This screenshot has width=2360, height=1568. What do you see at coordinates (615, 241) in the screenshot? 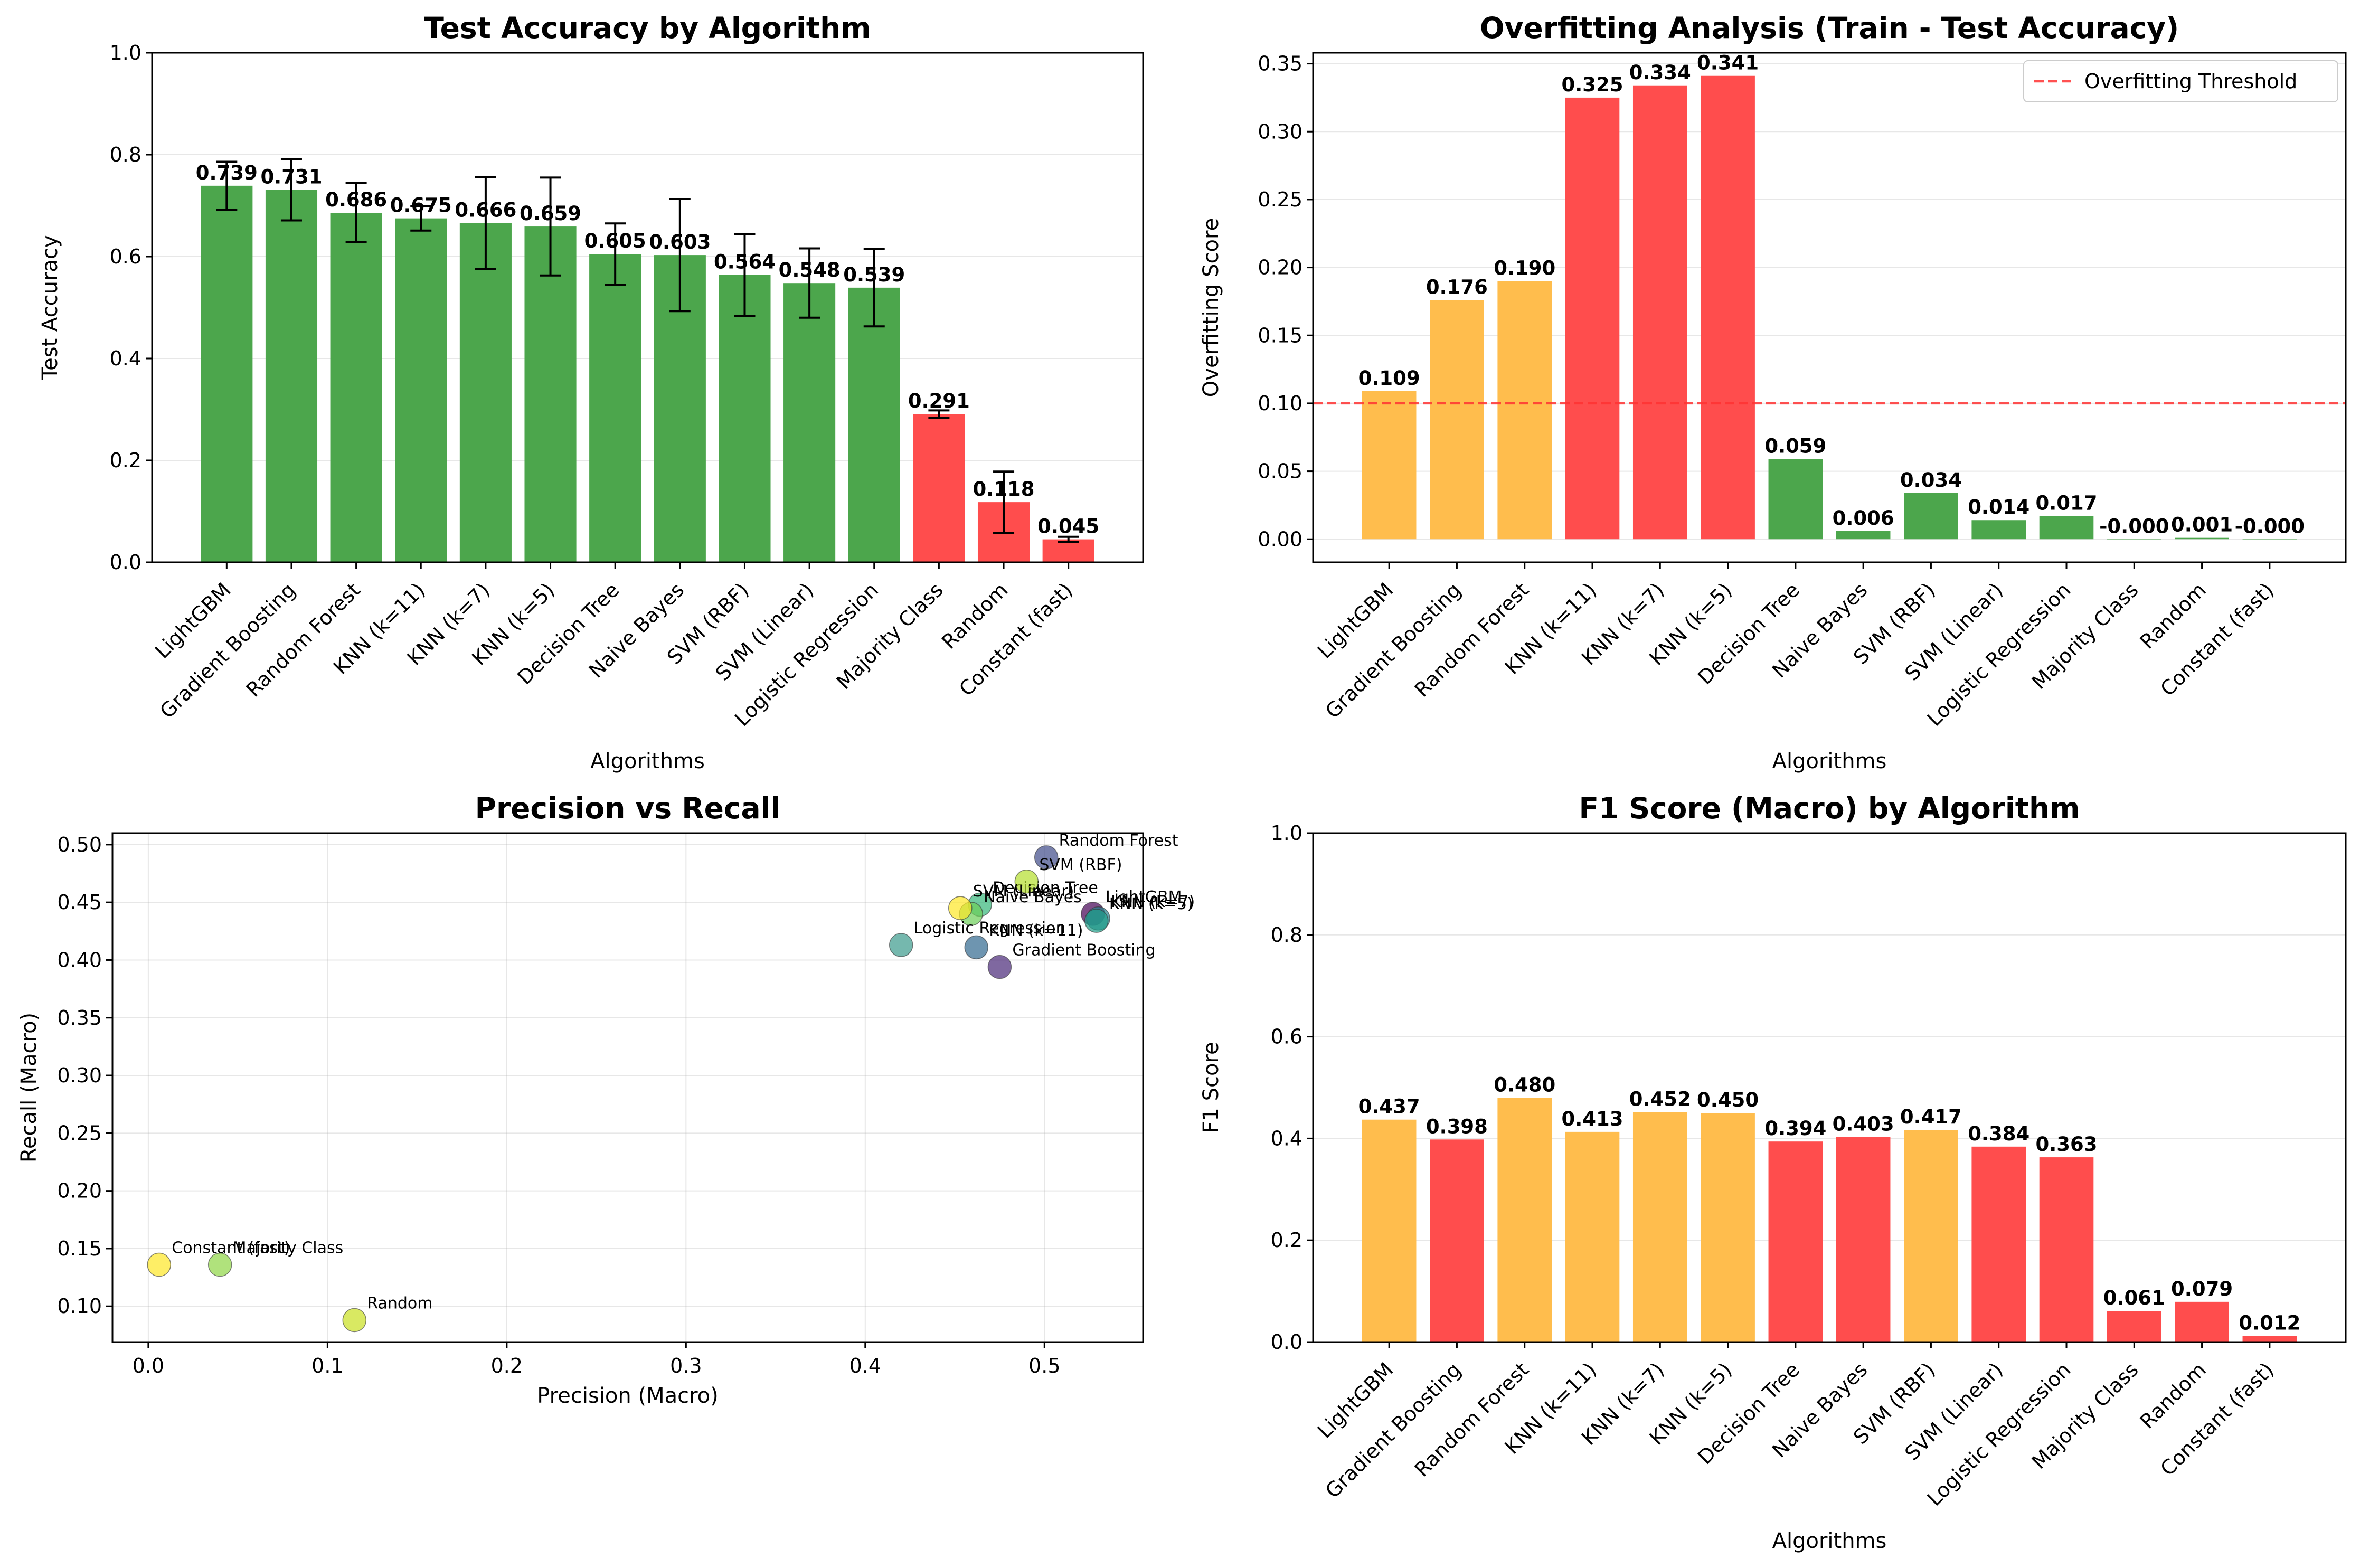
I see `bar-value-label: 0.605` at bounding box center [615, 241].